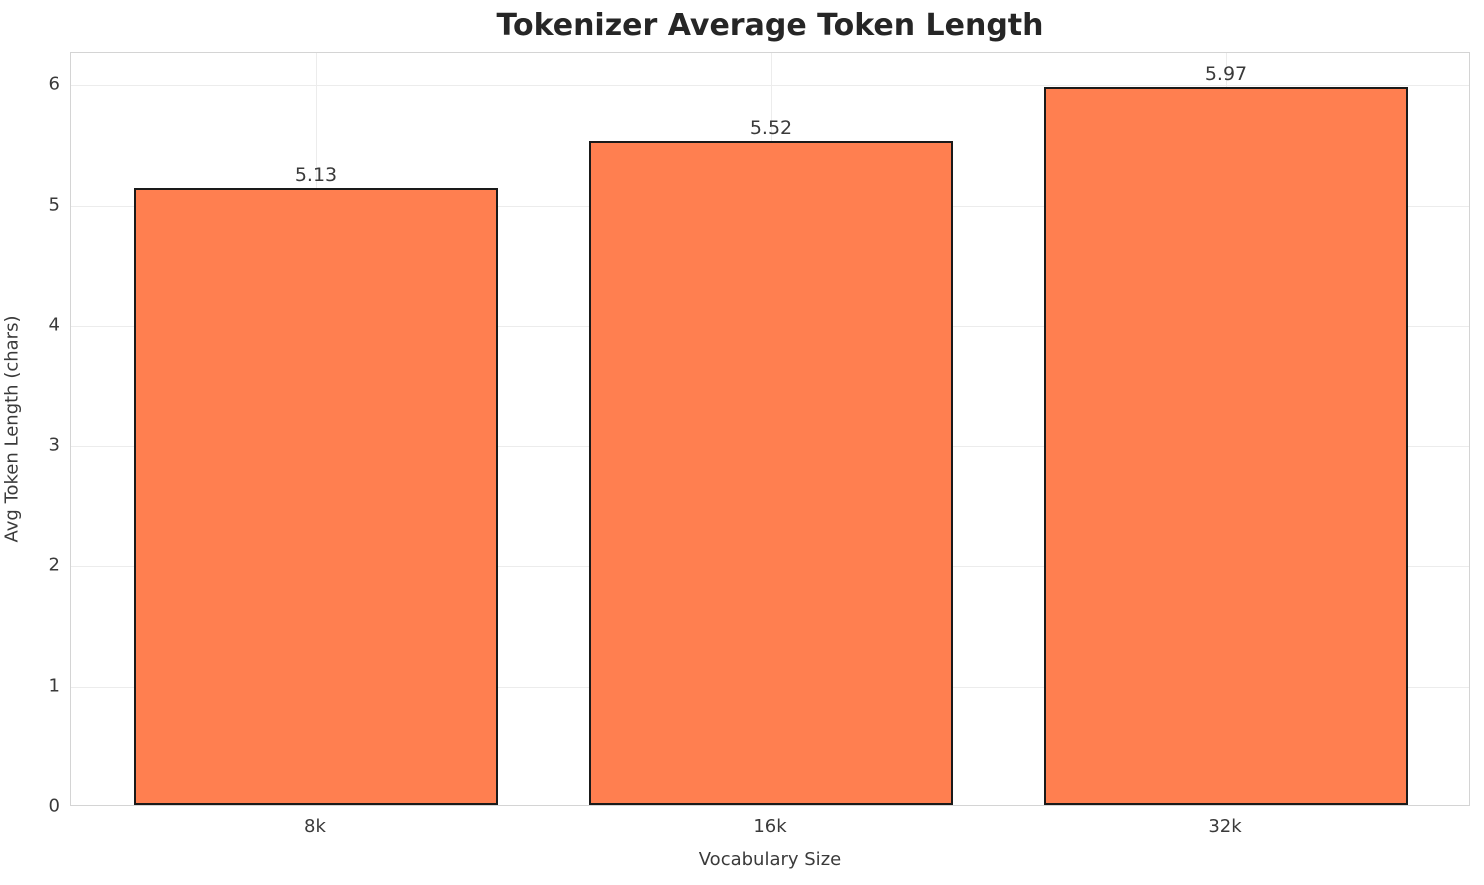 The height and width of the screenshot is (885, 1484). Describe the element at coordinates (315, 826) in the screenshot. I see `x-tick-label: 8k` at that location.